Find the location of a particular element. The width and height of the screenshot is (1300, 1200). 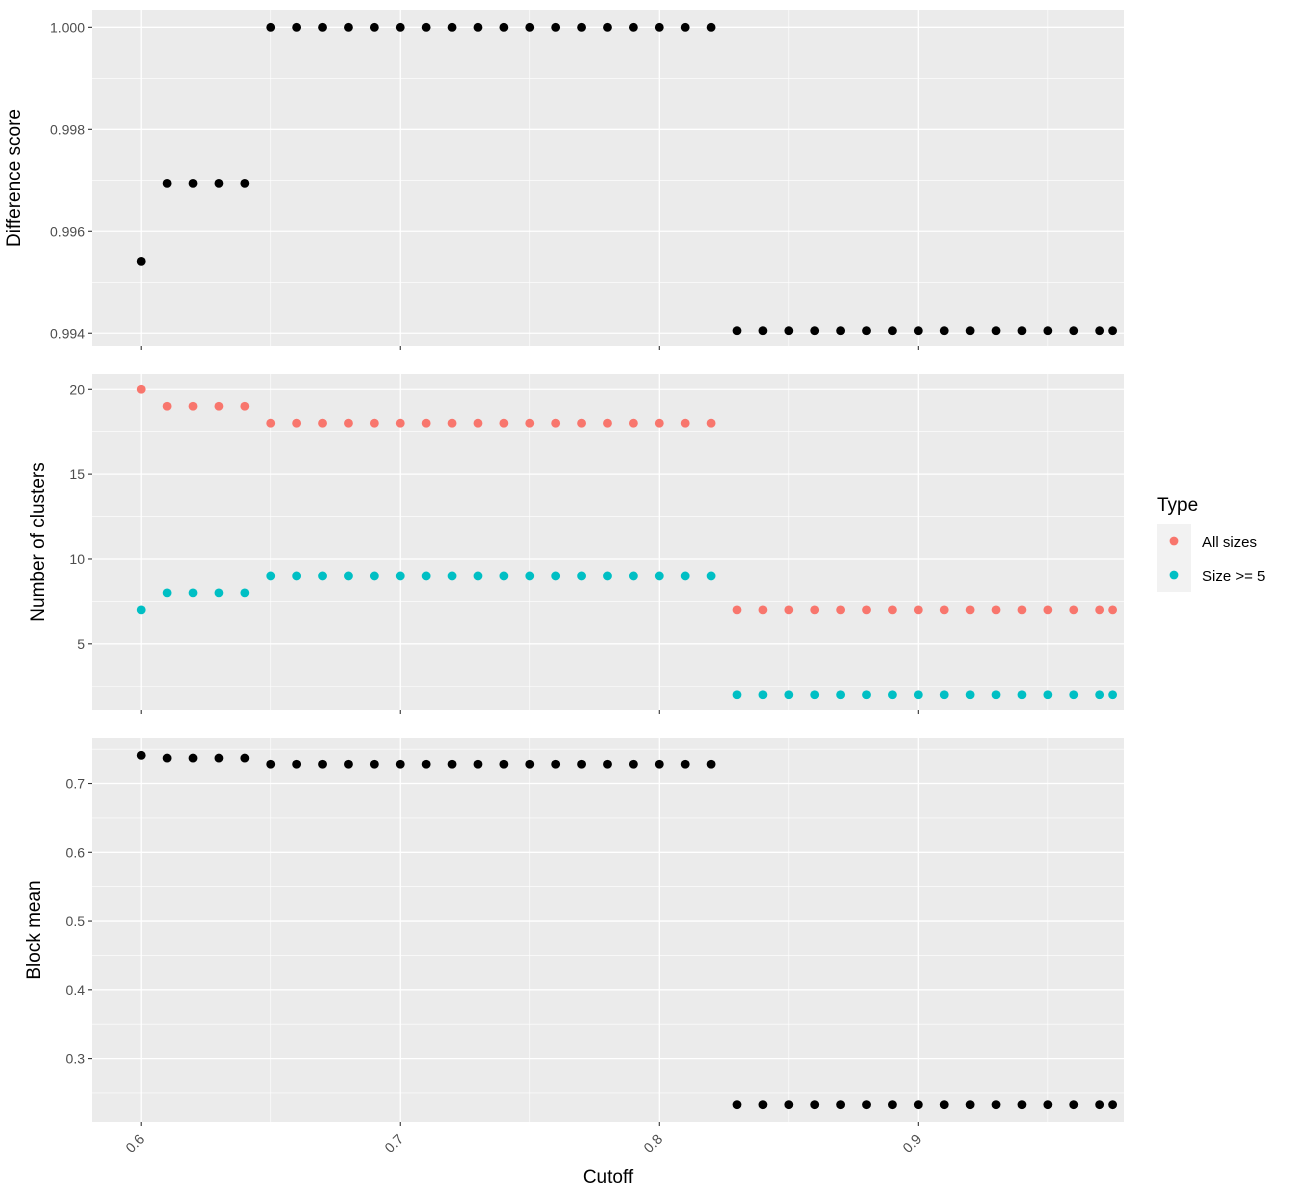

y-tick-label: 20 is located at coordinates (77, 389).